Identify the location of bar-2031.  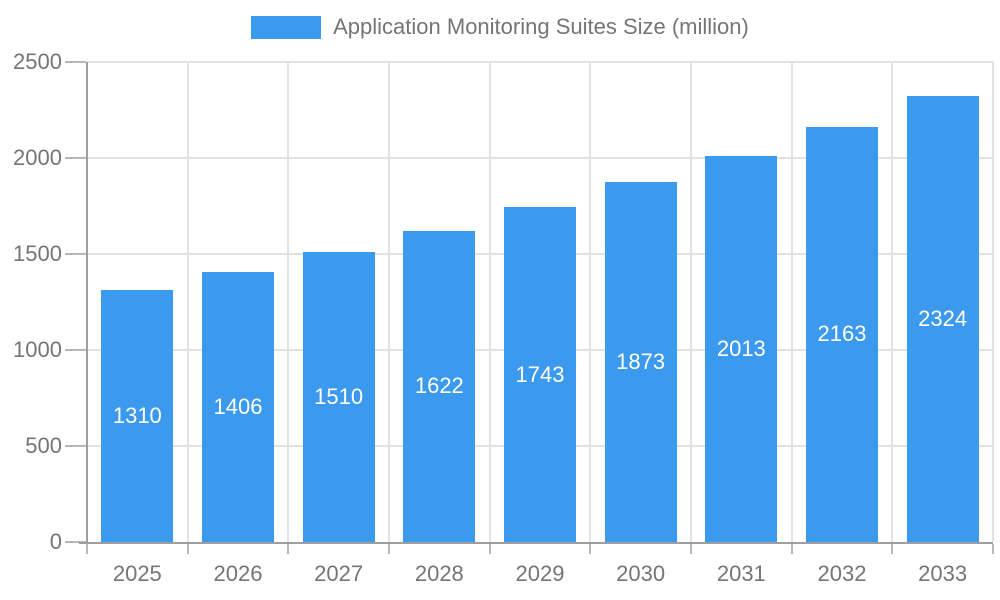
(741, 348).